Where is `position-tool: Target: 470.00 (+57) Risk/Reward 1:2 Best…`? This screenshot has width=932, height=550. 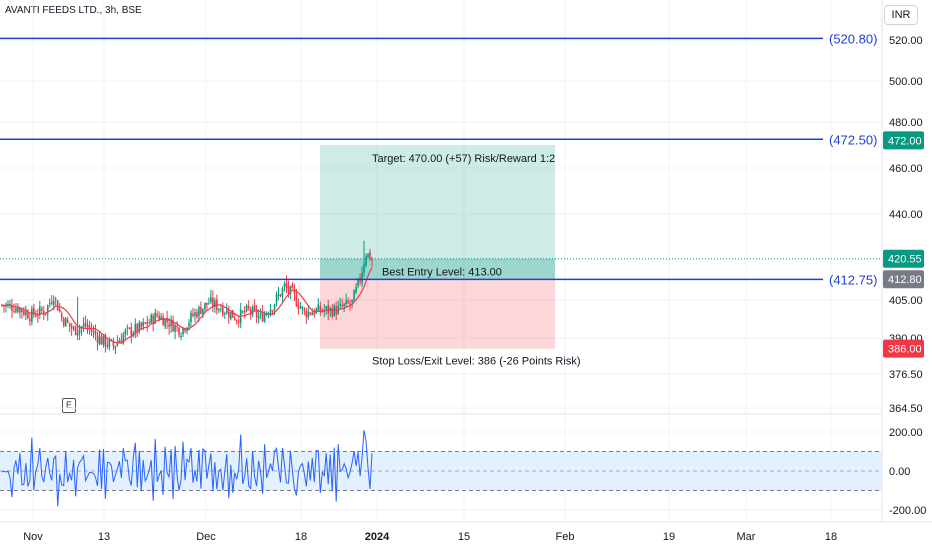
position-tool: Target: 470.00 (+57) Risk/Reward 1:2 Best… is located at coordinates (450, 256).